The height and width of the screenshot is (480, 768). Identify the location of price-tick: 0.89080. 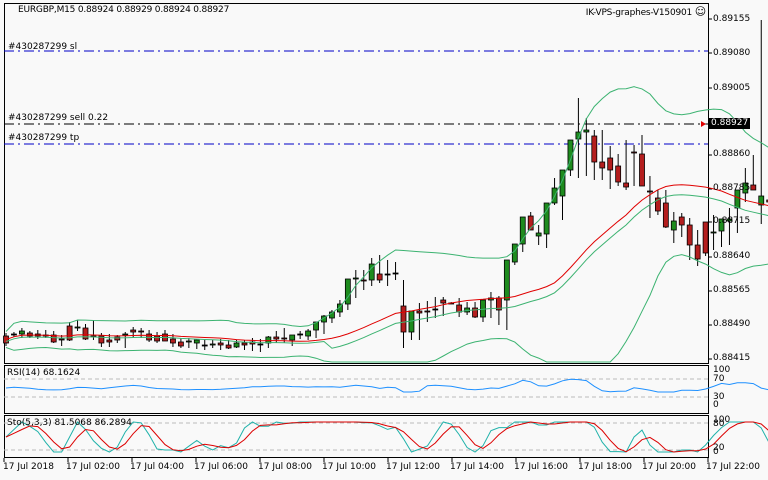
(732, 53).